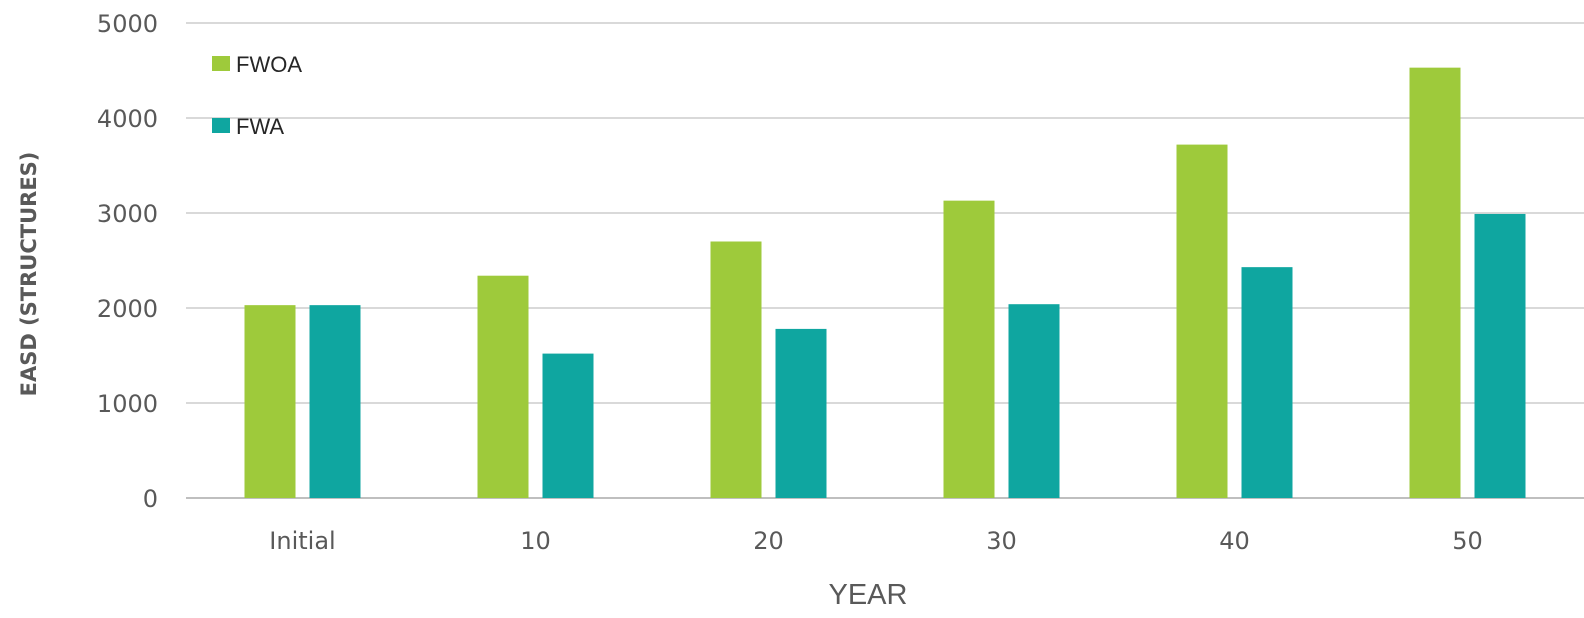 The image size is (1584, 618). What do you see at coordinates (269, 64) in the screenshot?
I see `legend-label-fwoa: FWOA` at bounding box center [269, 64].